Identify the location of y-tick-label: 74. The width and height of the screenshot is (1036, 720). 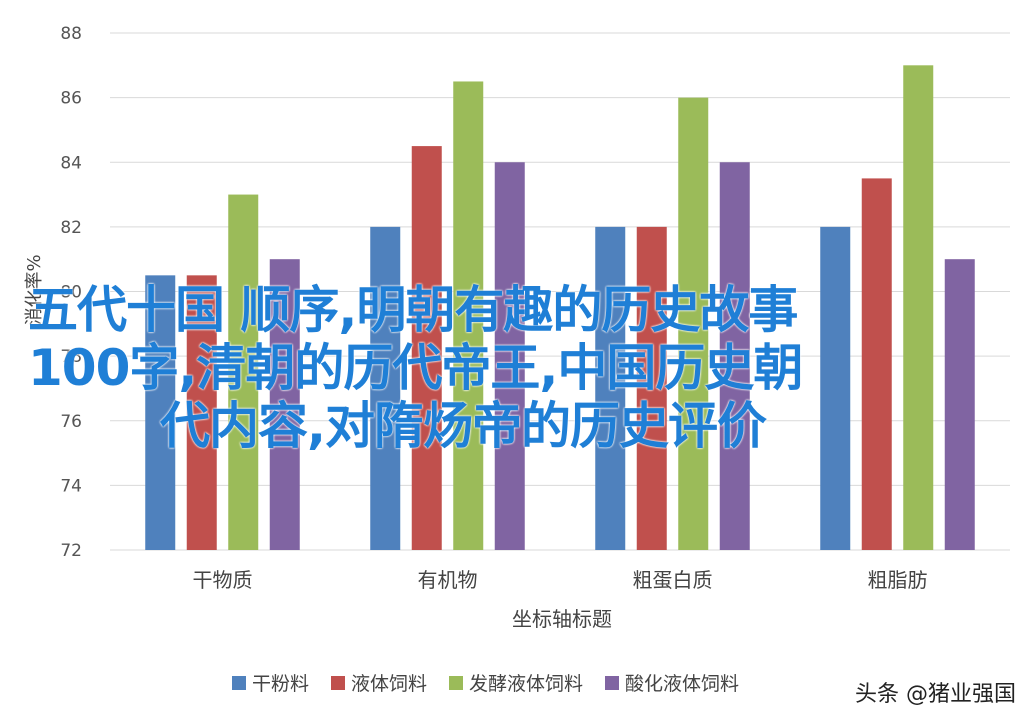
(71, 486).